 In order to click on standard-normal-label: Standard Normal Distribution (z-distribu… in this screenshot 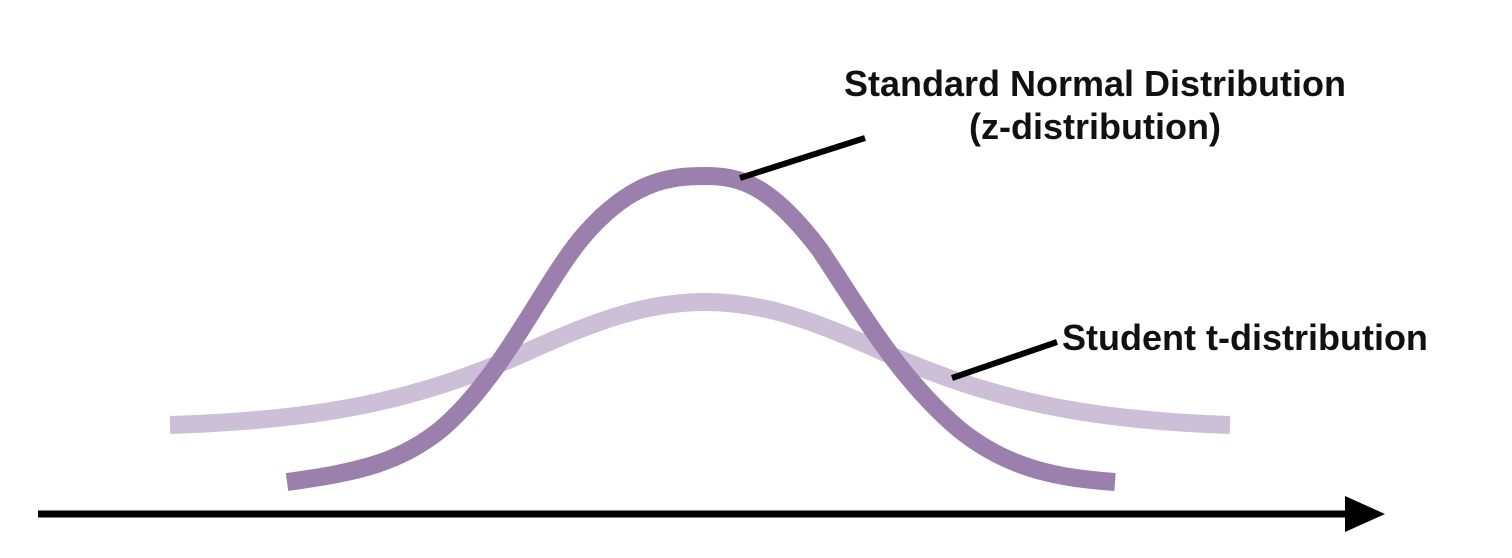, I will do `click(1095, 105)`.